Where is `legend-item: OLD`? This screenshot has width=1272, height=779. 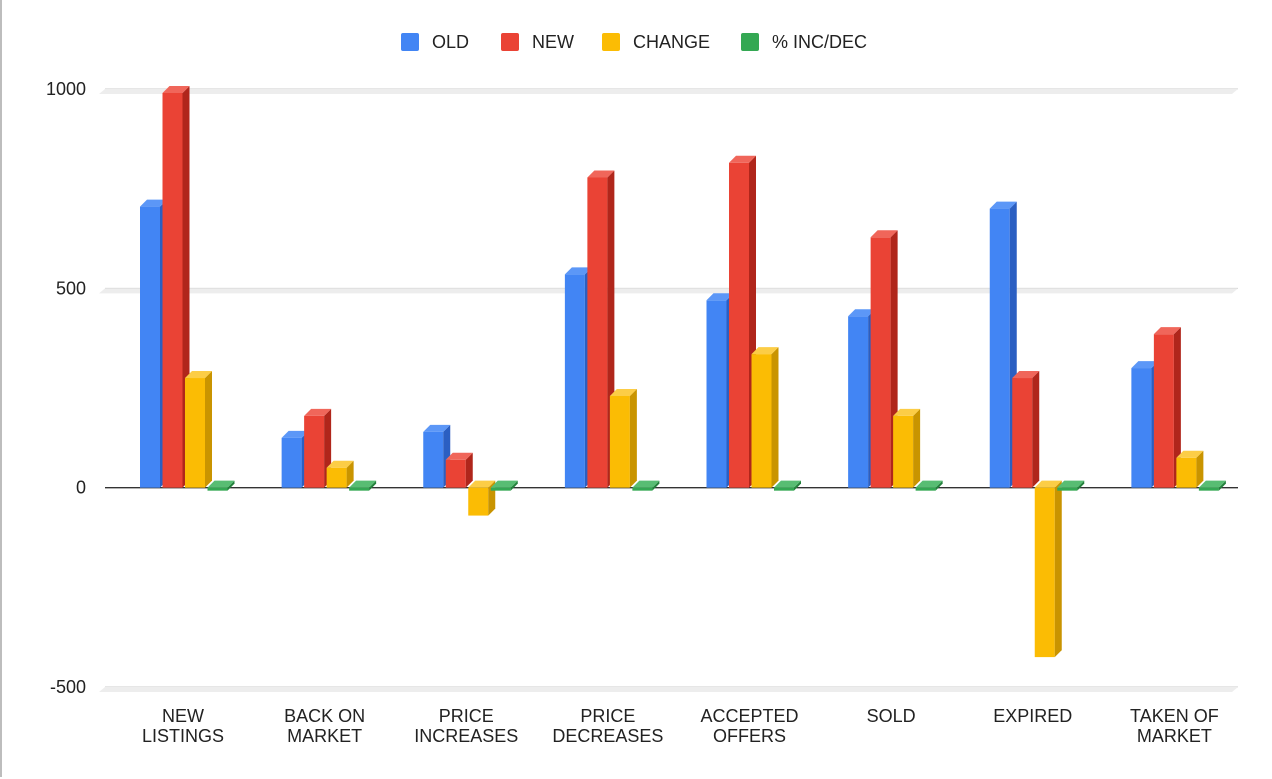
legend-item: OLD is located at coordinates (435, 42).